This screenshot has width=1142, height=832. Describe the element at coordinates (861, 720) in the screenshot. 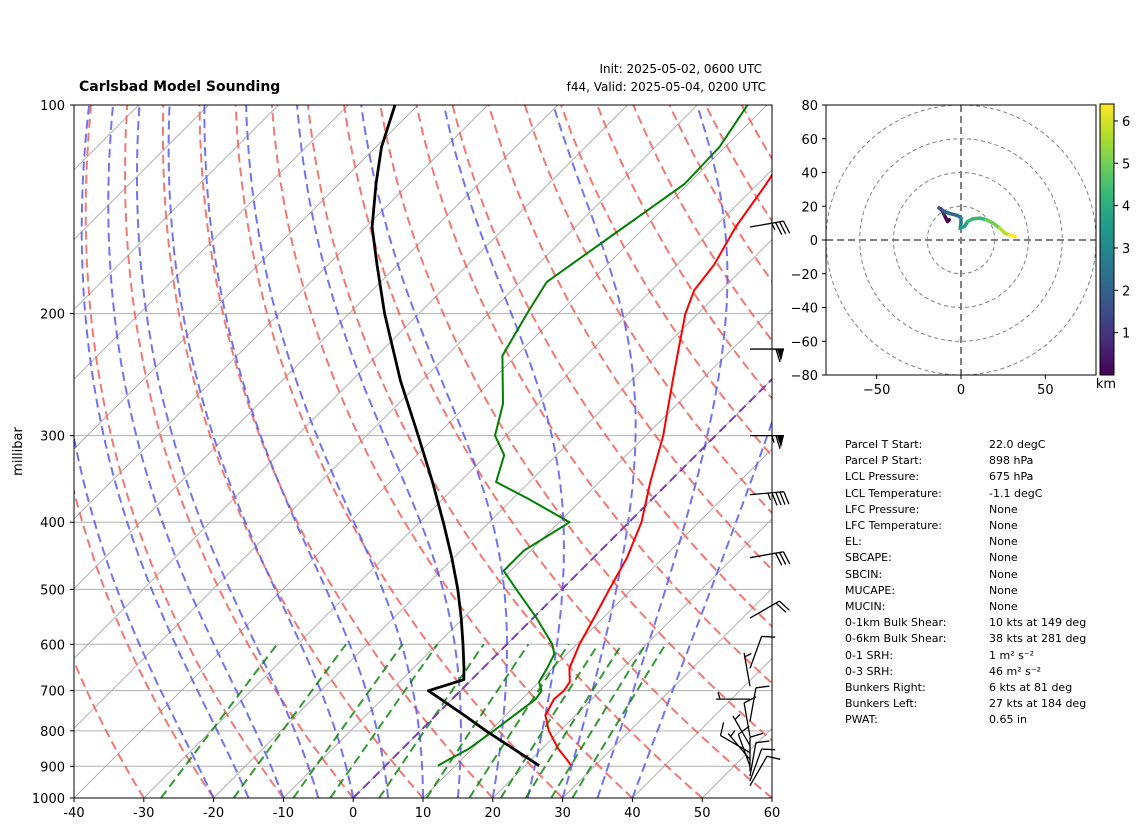

I see `parameter-label: PWAT:` at that location.